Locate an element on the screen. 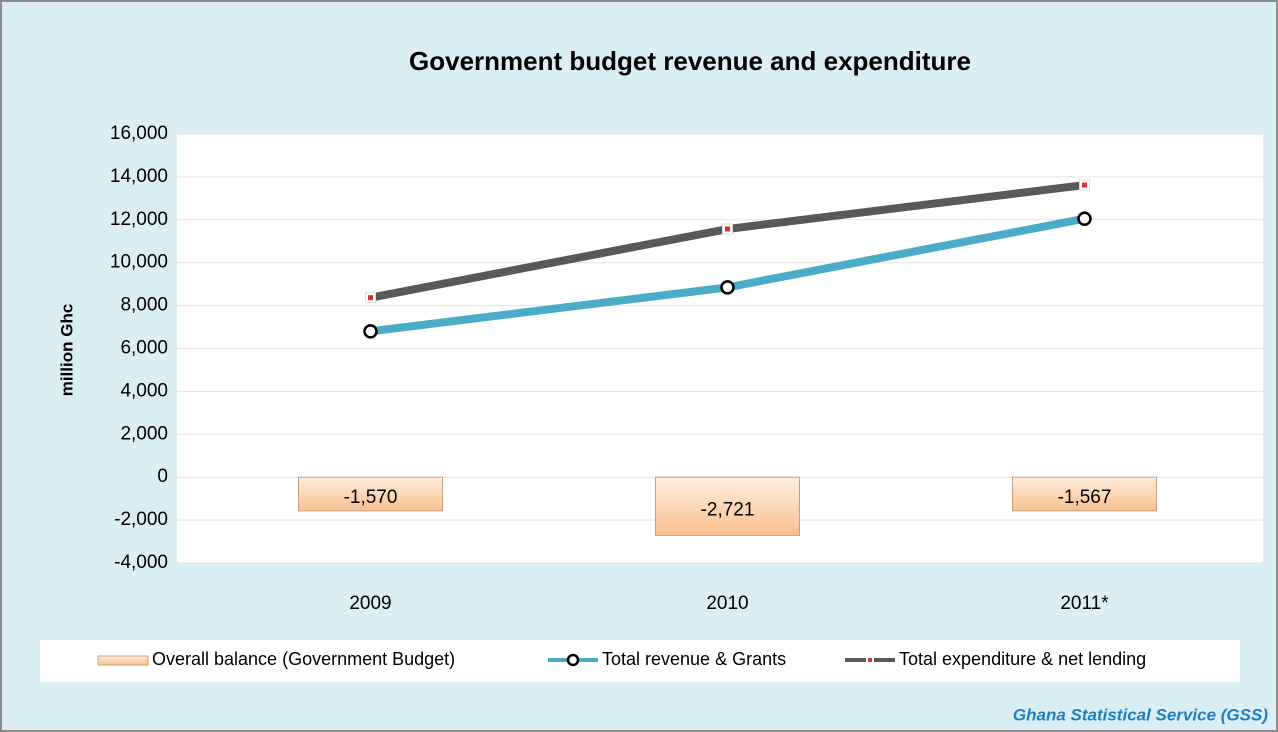  y-tick-label: 14,000 is located at coordinates (139, 176).